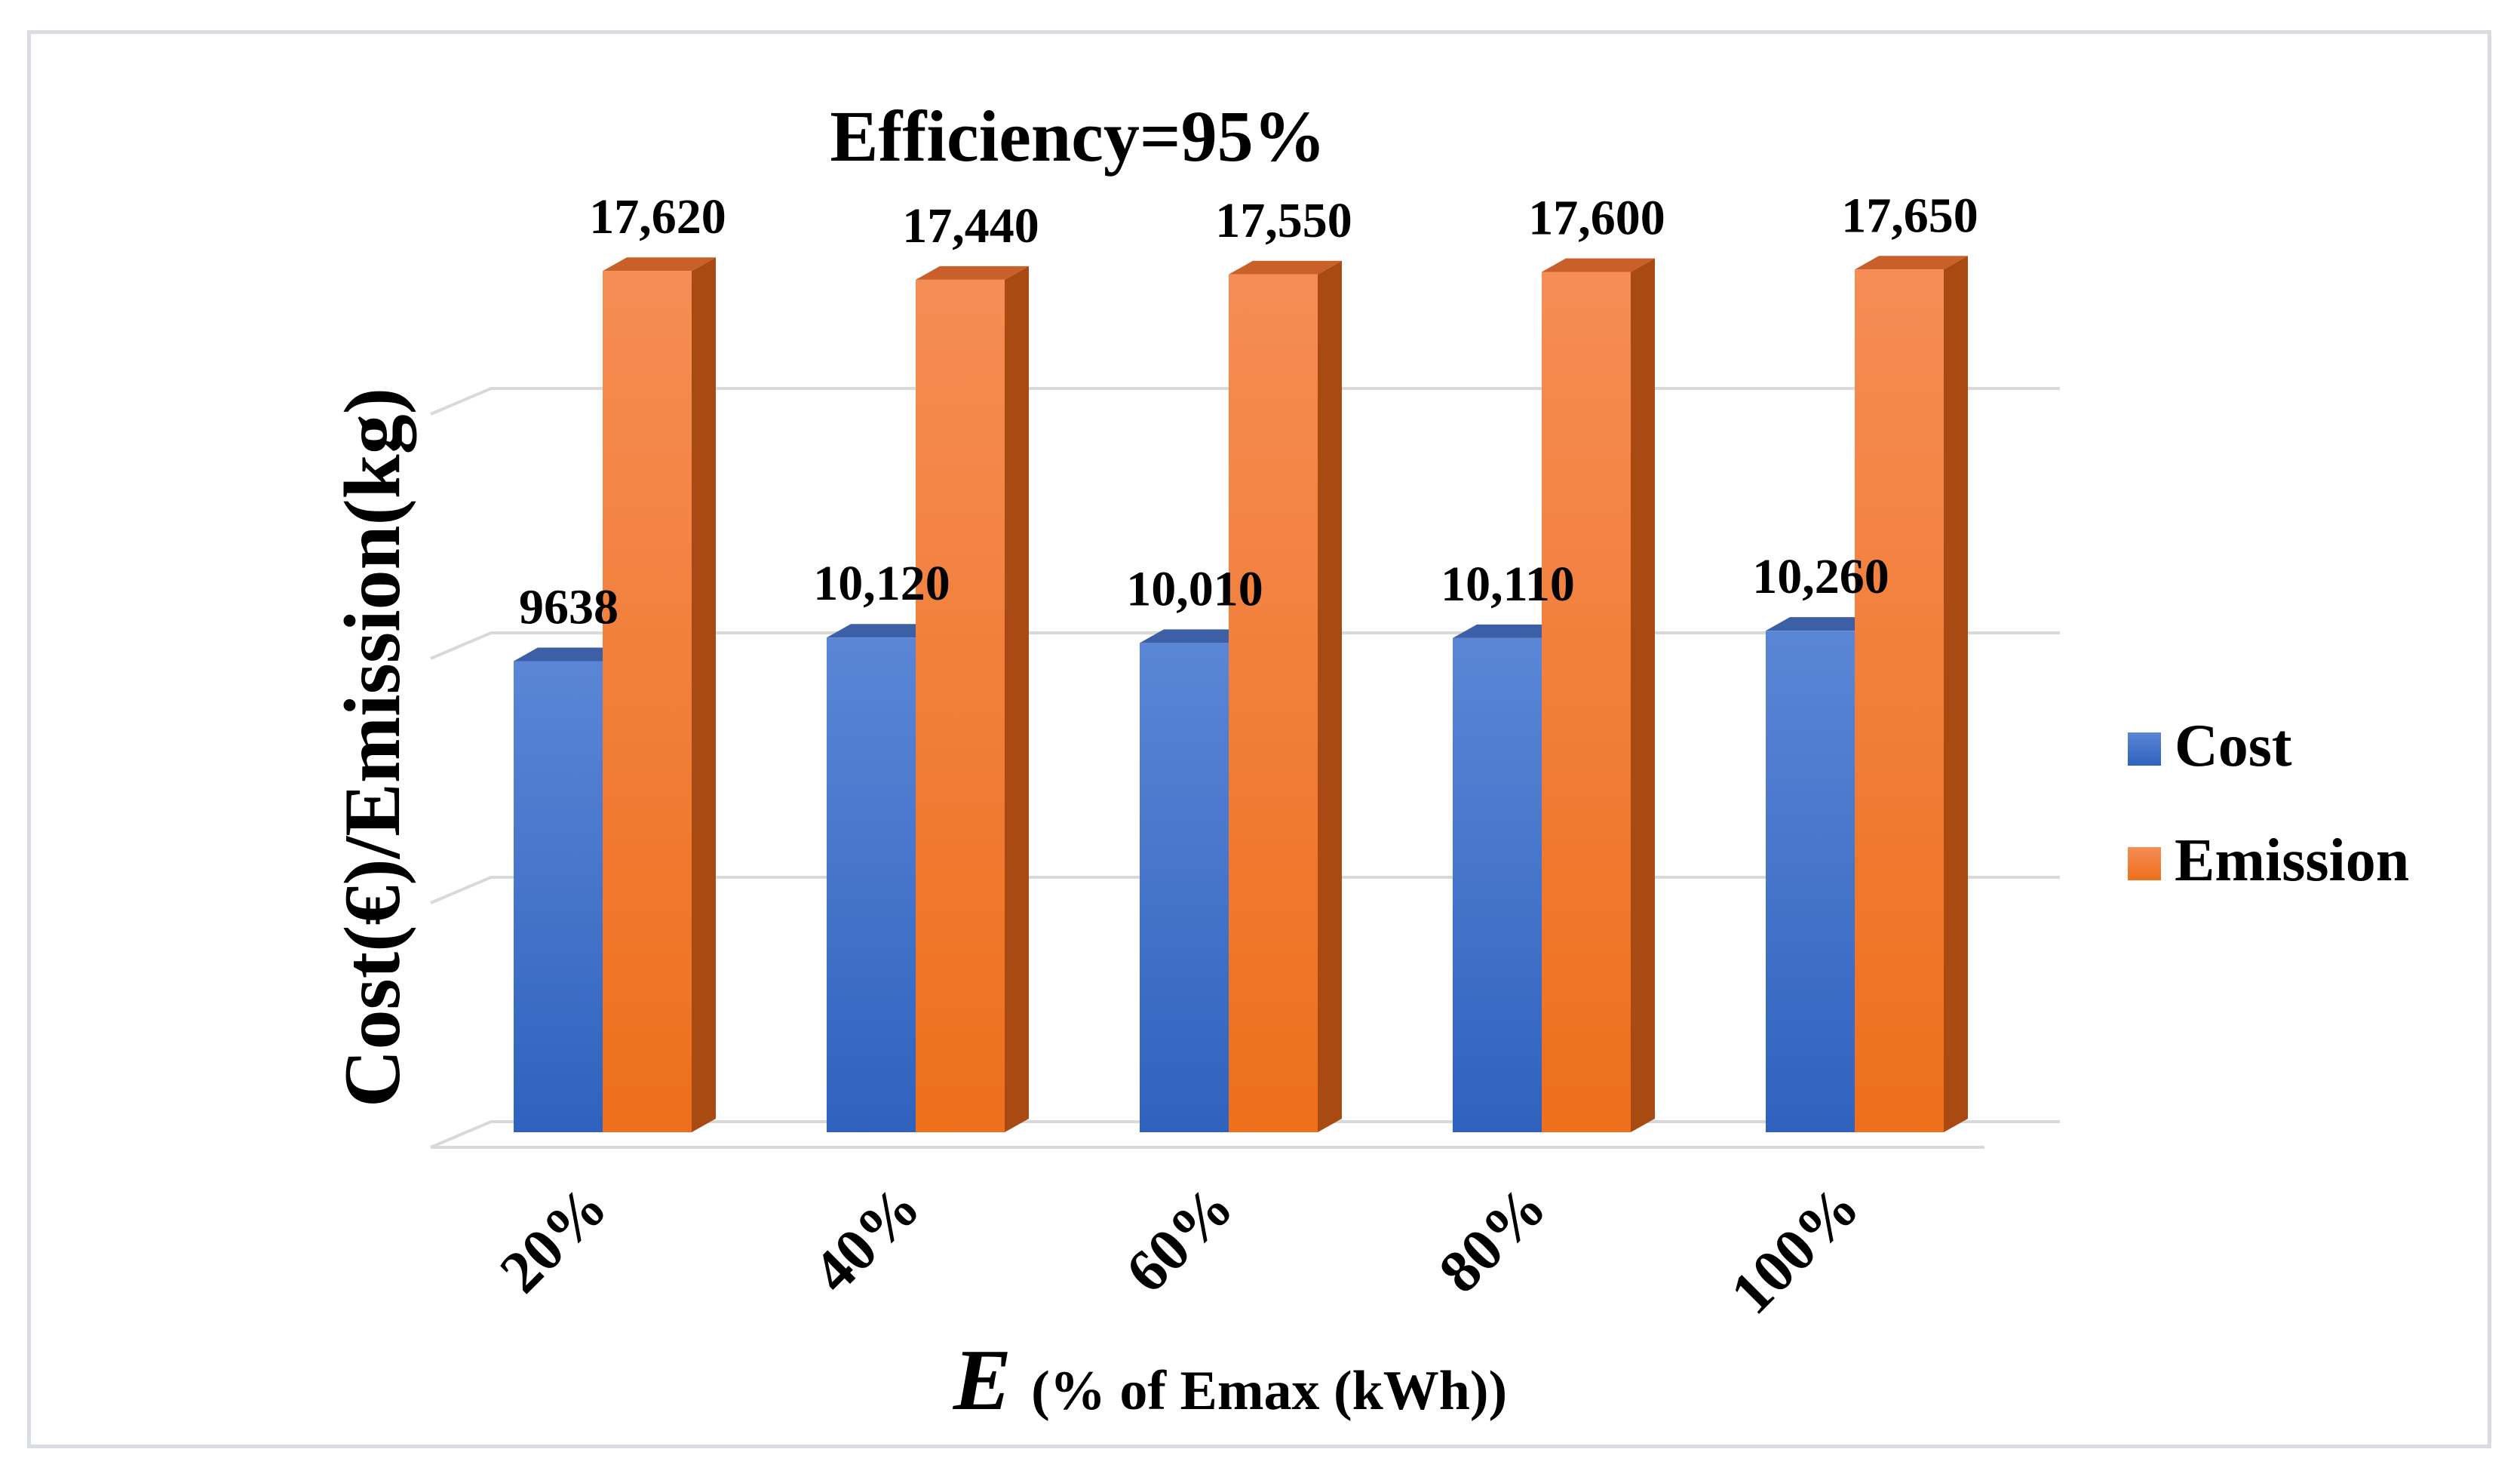 This screenshot has height=1483, width=2520. Describe the element at coordinates (372, 748) in the screenshot. I see `y-axis-label: Cost(€)/Emission(kg)` at that location.